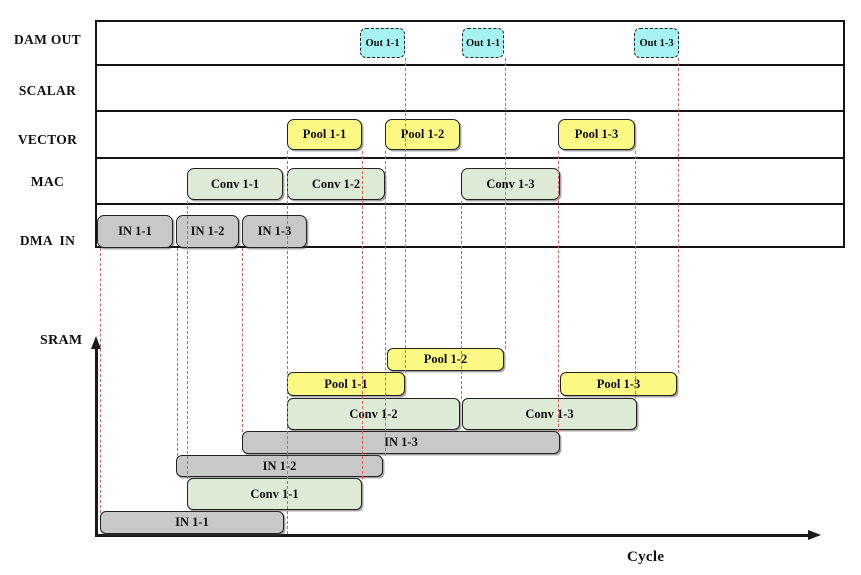 This screenshot has height=575, width=861. I want to click on pipeline-box-pool-1-2: Pool 1-2, so click(422, 134).